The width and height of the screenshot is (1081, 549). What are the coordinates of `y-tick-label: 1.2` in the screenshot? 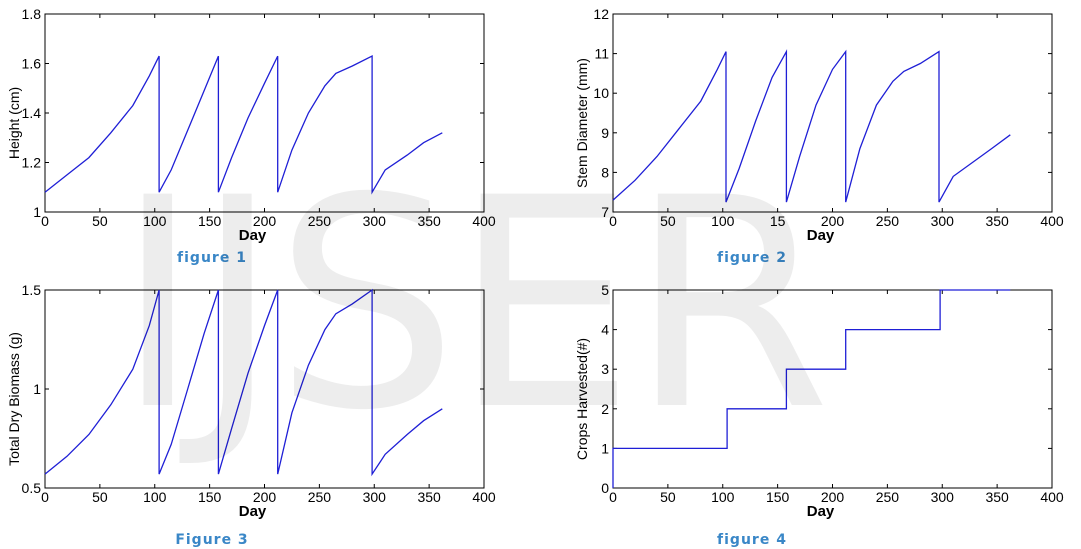 It's located at (32, 163).